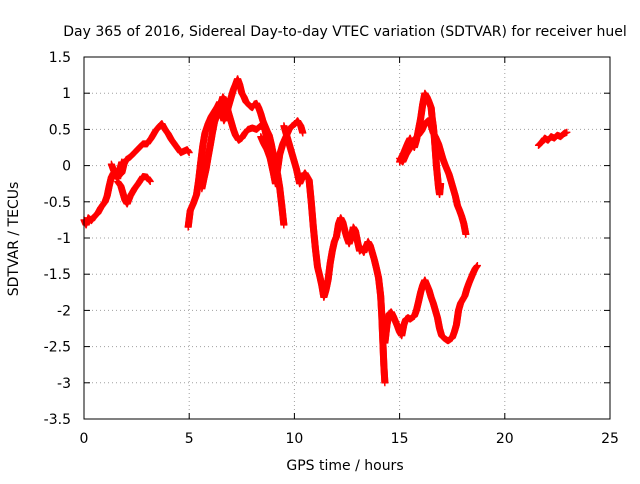 The width and height of the screenshot is (640, 484). I want to click on y-tick-label: 0, so click(66, 167).